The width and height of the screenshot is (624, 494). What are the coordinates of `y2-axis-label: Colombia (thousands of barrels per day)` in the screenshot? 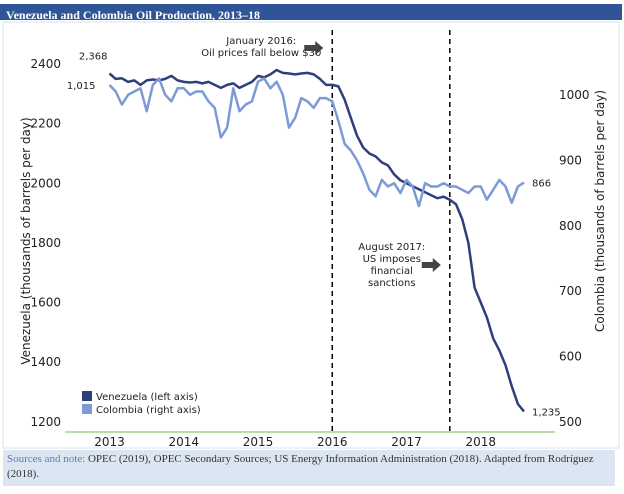 It's located at (600, 211).